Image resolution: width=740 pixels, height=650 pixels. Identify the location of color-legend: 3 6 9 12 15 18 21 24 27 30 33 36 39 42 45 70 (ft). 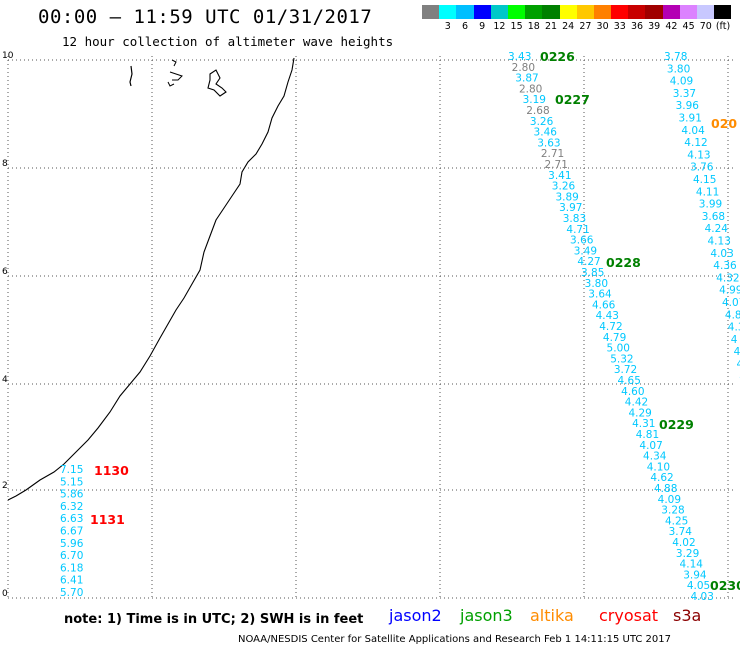
(577, 19).